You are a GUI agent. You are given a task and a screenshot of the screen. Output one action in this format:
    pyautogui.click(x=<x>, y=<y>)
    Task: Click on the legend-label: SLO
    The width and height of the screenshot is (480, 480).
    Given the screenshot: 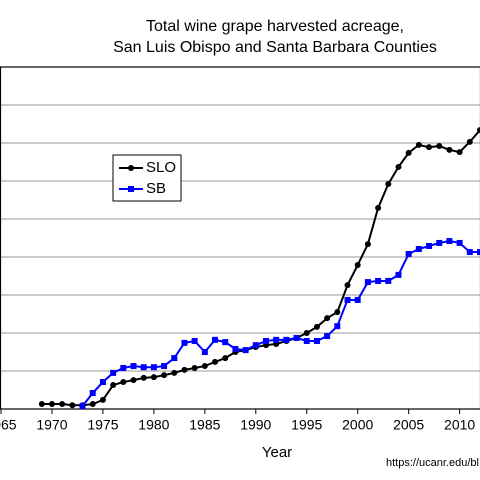 What is the action you would take?
    pyautogui.click(x=161, y=167)
    